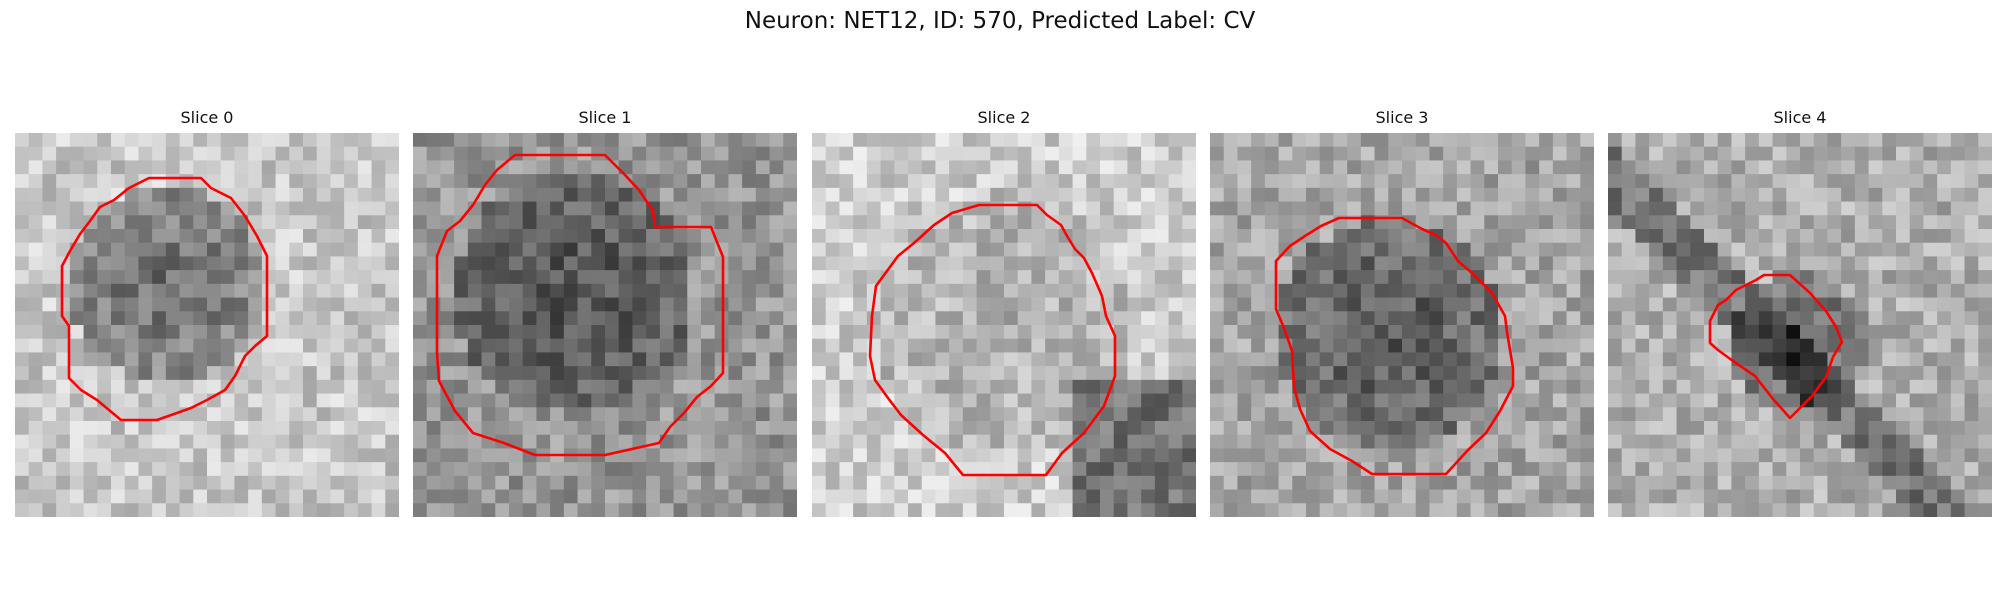 This screenshot has width=2000, height=600. What do you see at coordinates (1800, 117) in the screenshot?
I see `slice-title-4: Slice 4` at bounding box center [1800, 117].